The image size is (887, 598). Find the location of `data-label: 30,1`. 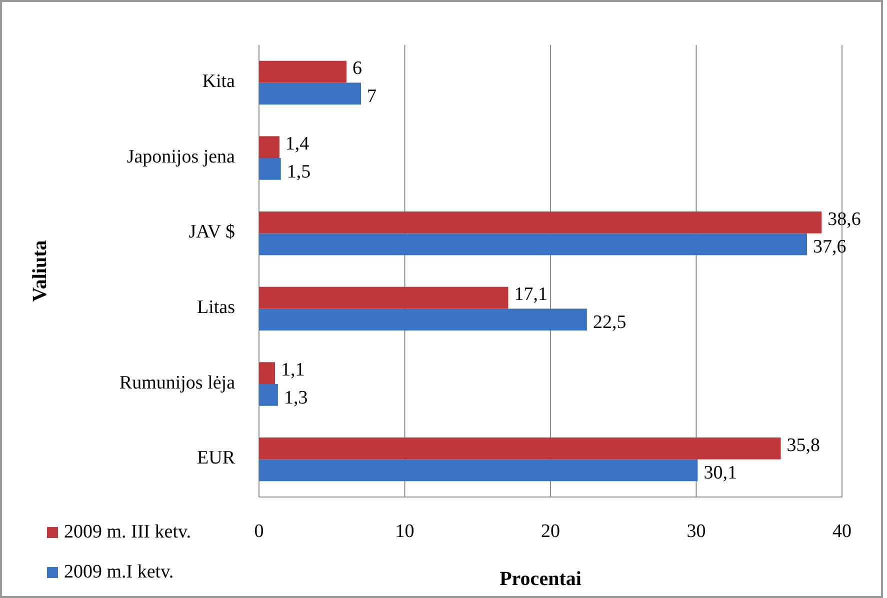

data-label: 30,1 is located at coordinates (720, 473).